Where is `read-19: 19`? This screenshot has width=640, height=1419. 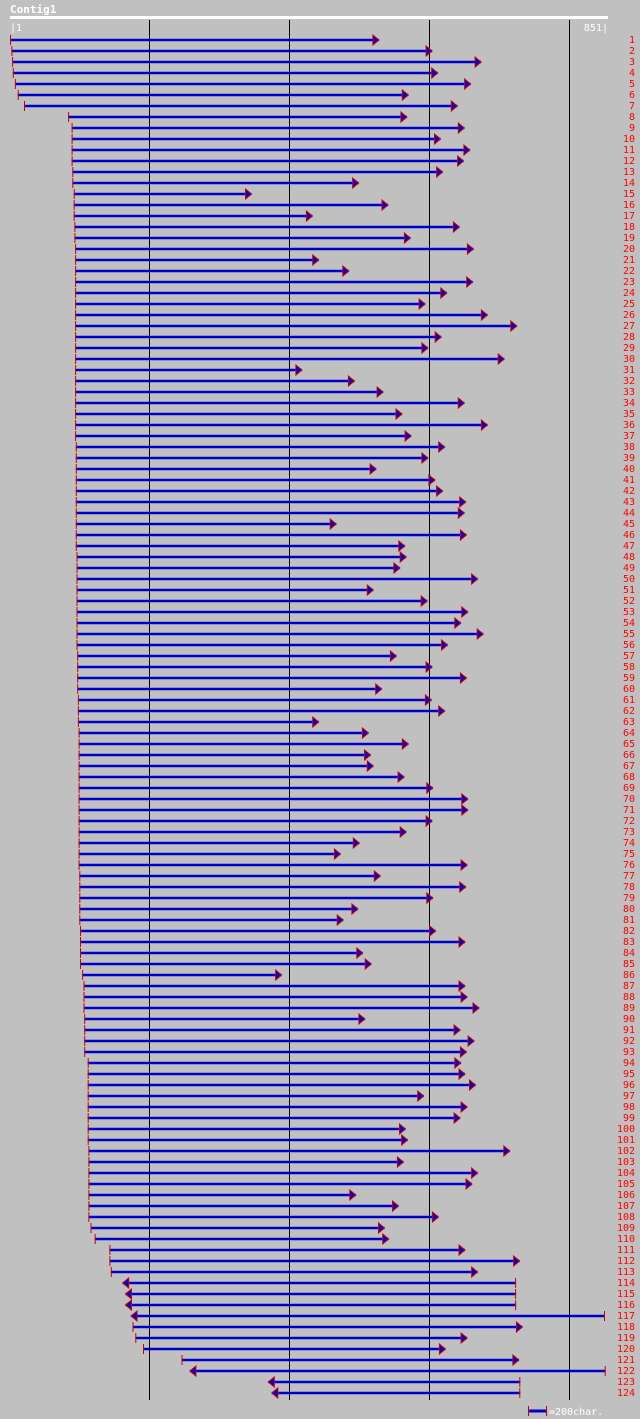
read-19: 19 is located at coordinates (354, 238).